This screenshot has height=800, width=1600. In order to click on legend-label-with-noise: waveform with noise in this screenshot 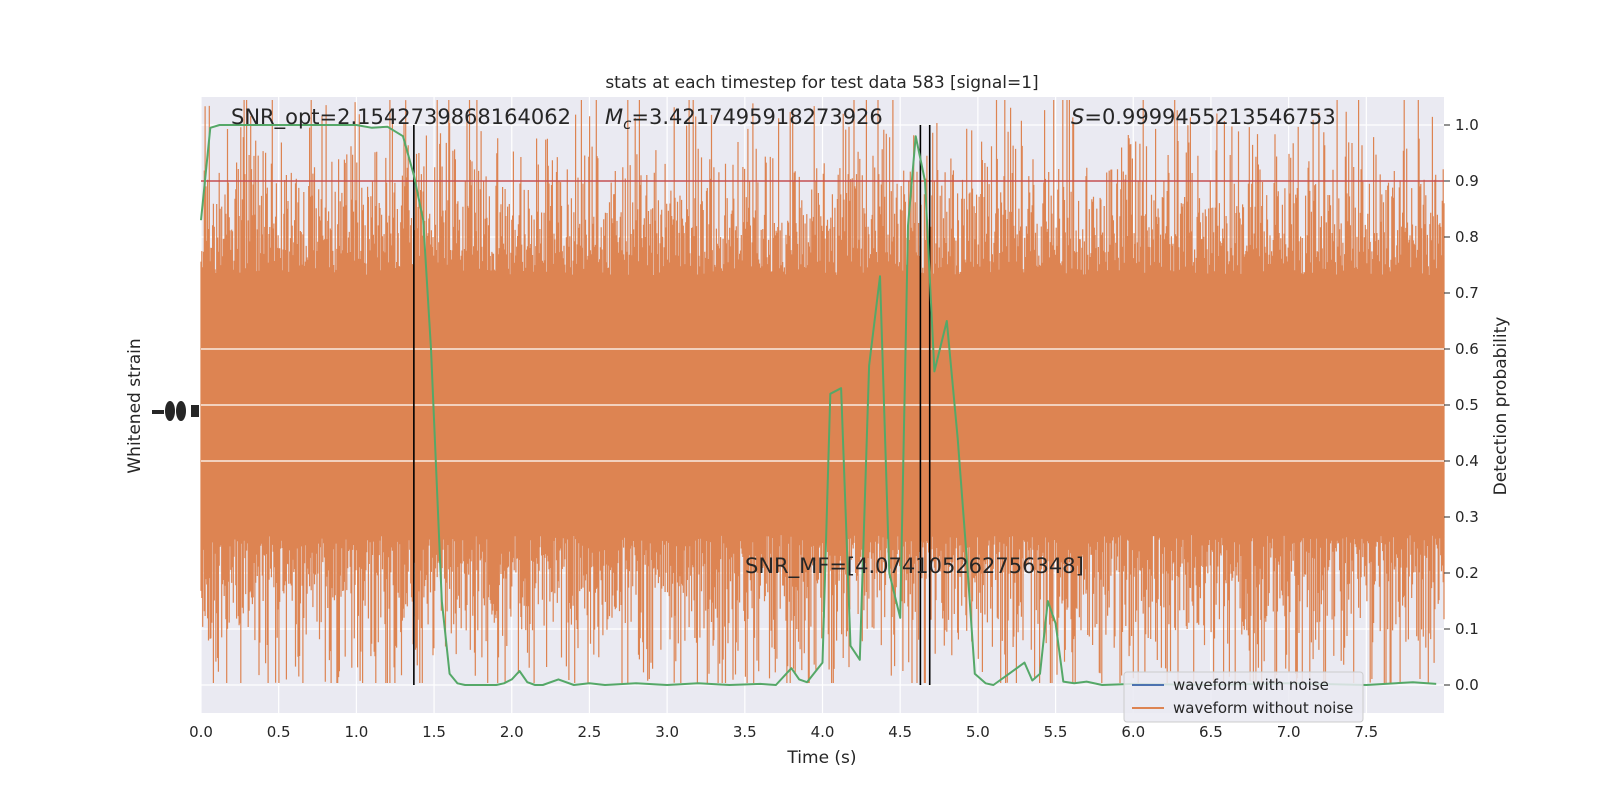, I will do `click(1251, 685)`.